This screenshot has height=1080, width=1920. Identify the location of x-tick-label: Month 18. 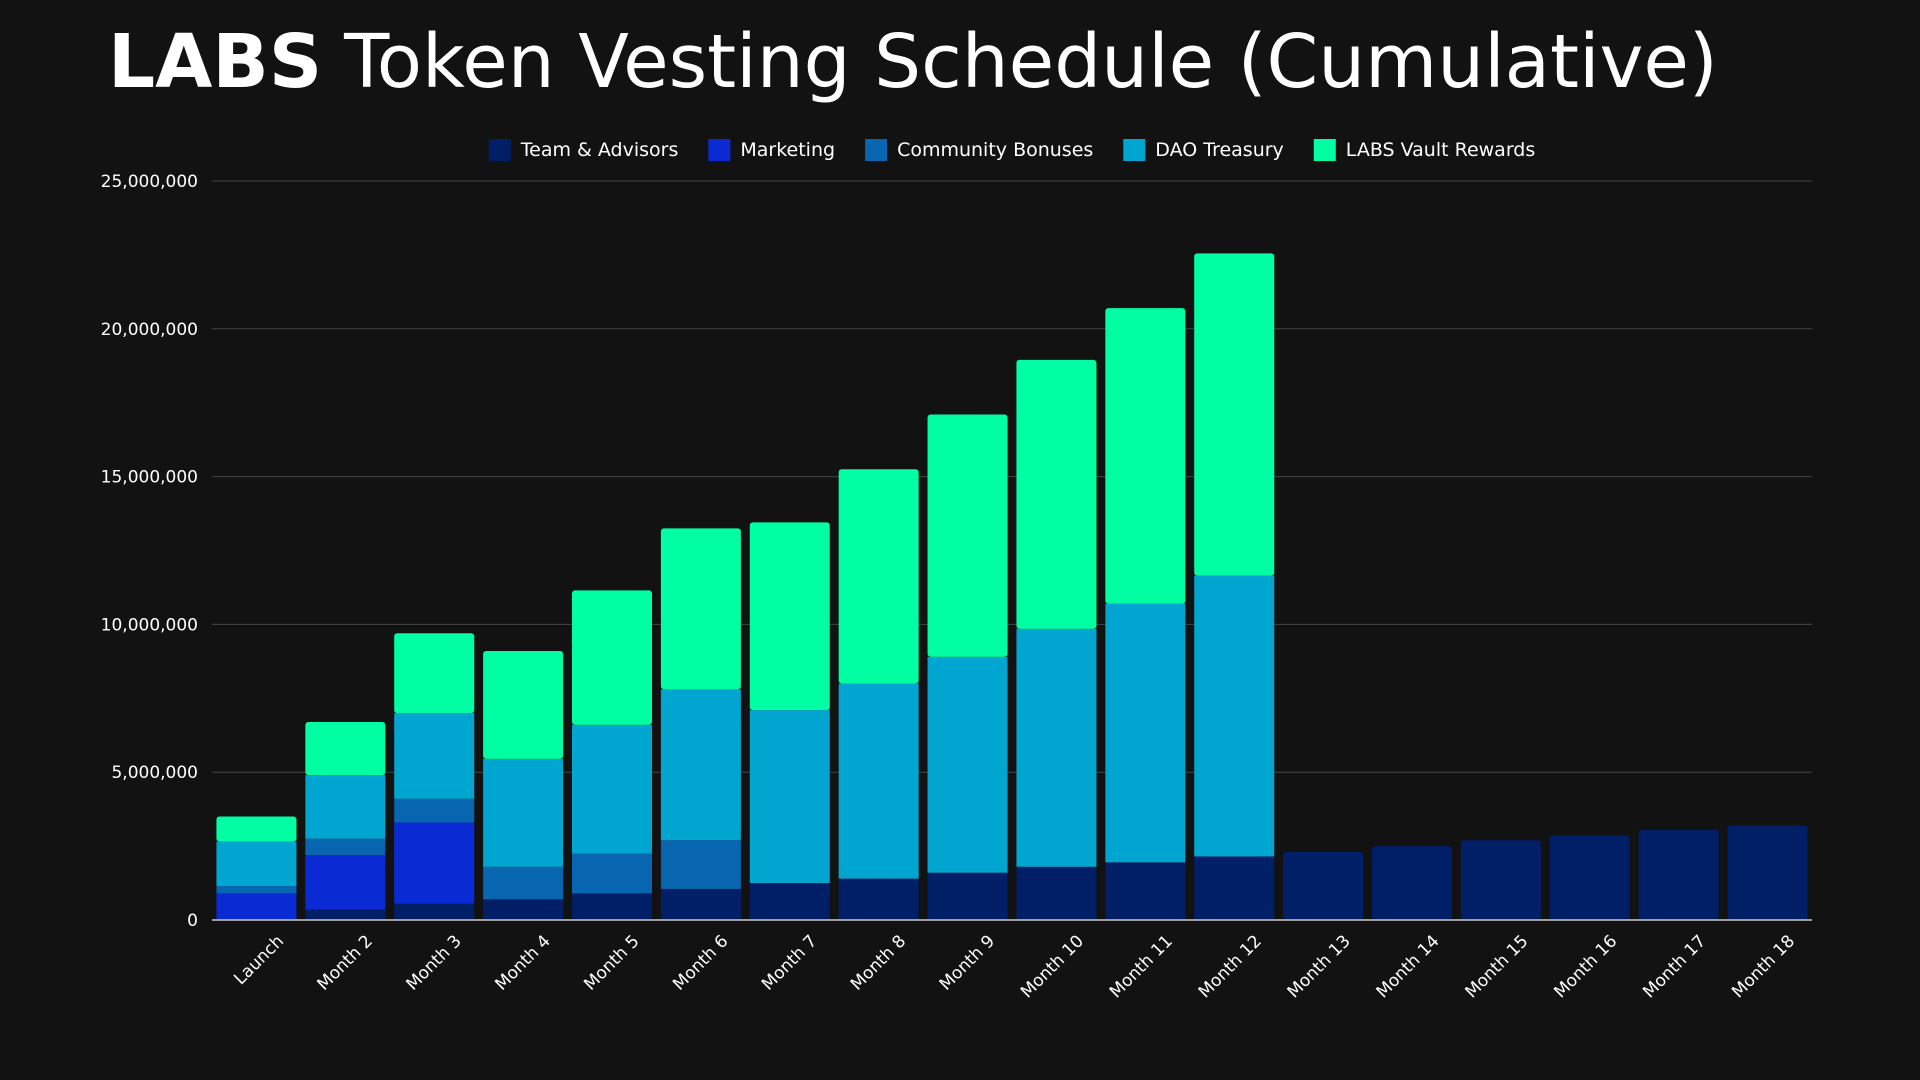
(1763, 966).